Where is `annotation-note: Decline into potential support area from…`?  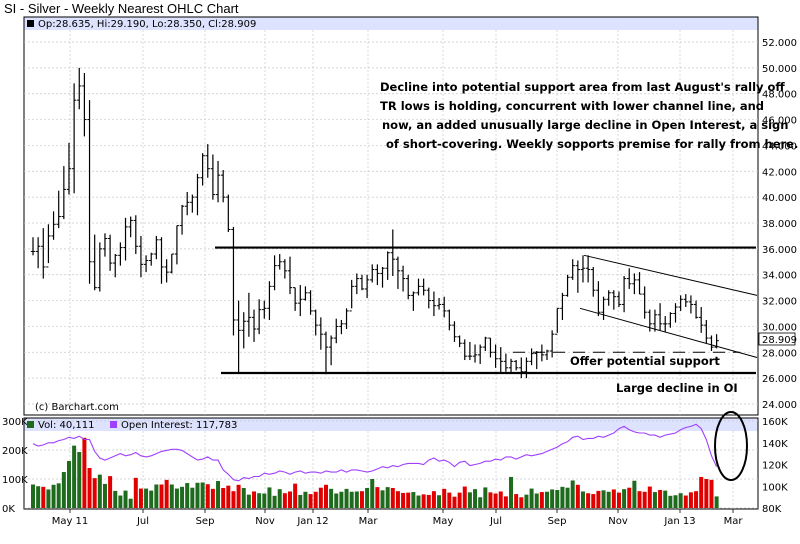
annotation-note: Decline into potential support area from… is located at coordinates (589, 115).